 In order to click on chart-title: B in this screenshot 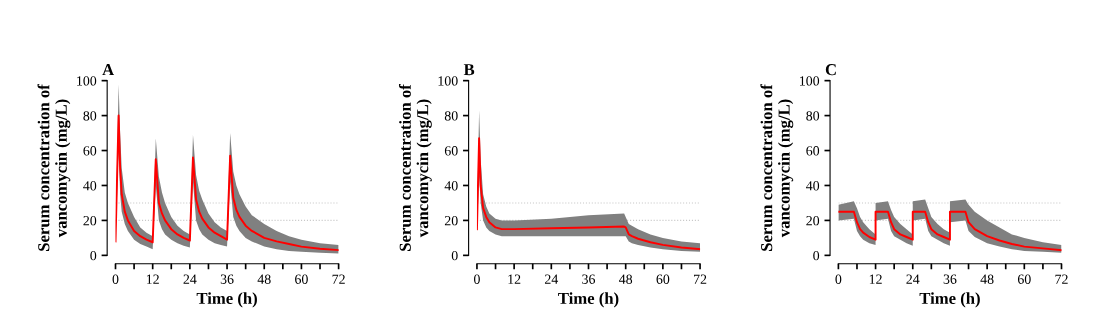, I will do `click(469, 70)`.